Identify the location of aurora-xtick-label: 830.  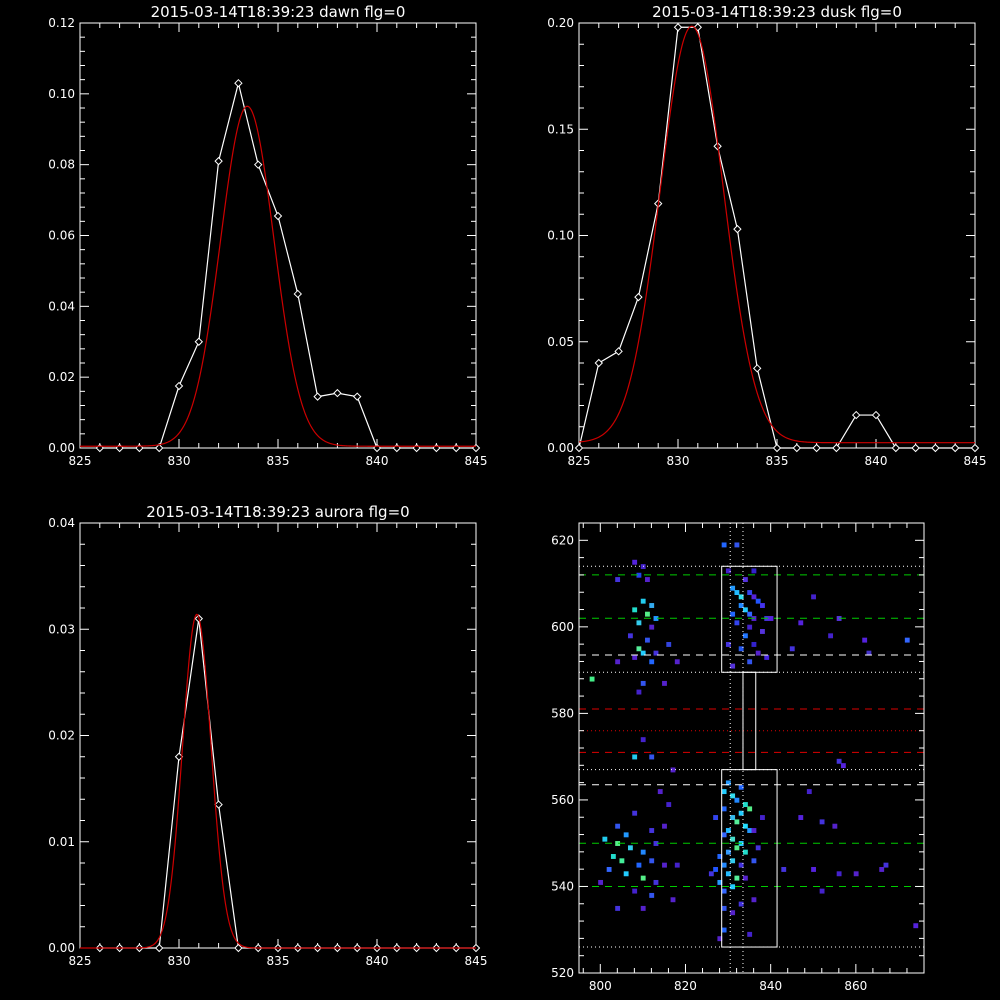
(179, 961).